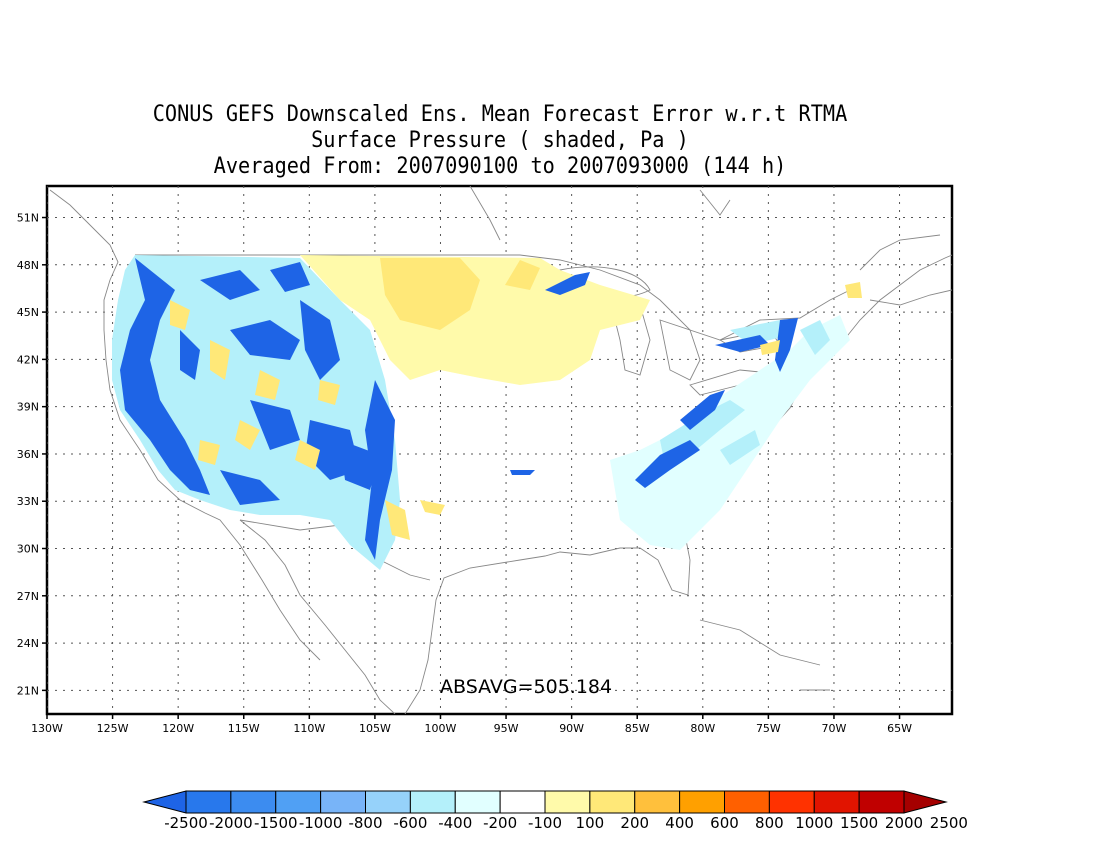 Image resolution: width=1100 pixels, height=850 pixels. Describe the element at coordinates (768, 728) in the screenshot. I see `lon-tick-label: 75W` at that location.